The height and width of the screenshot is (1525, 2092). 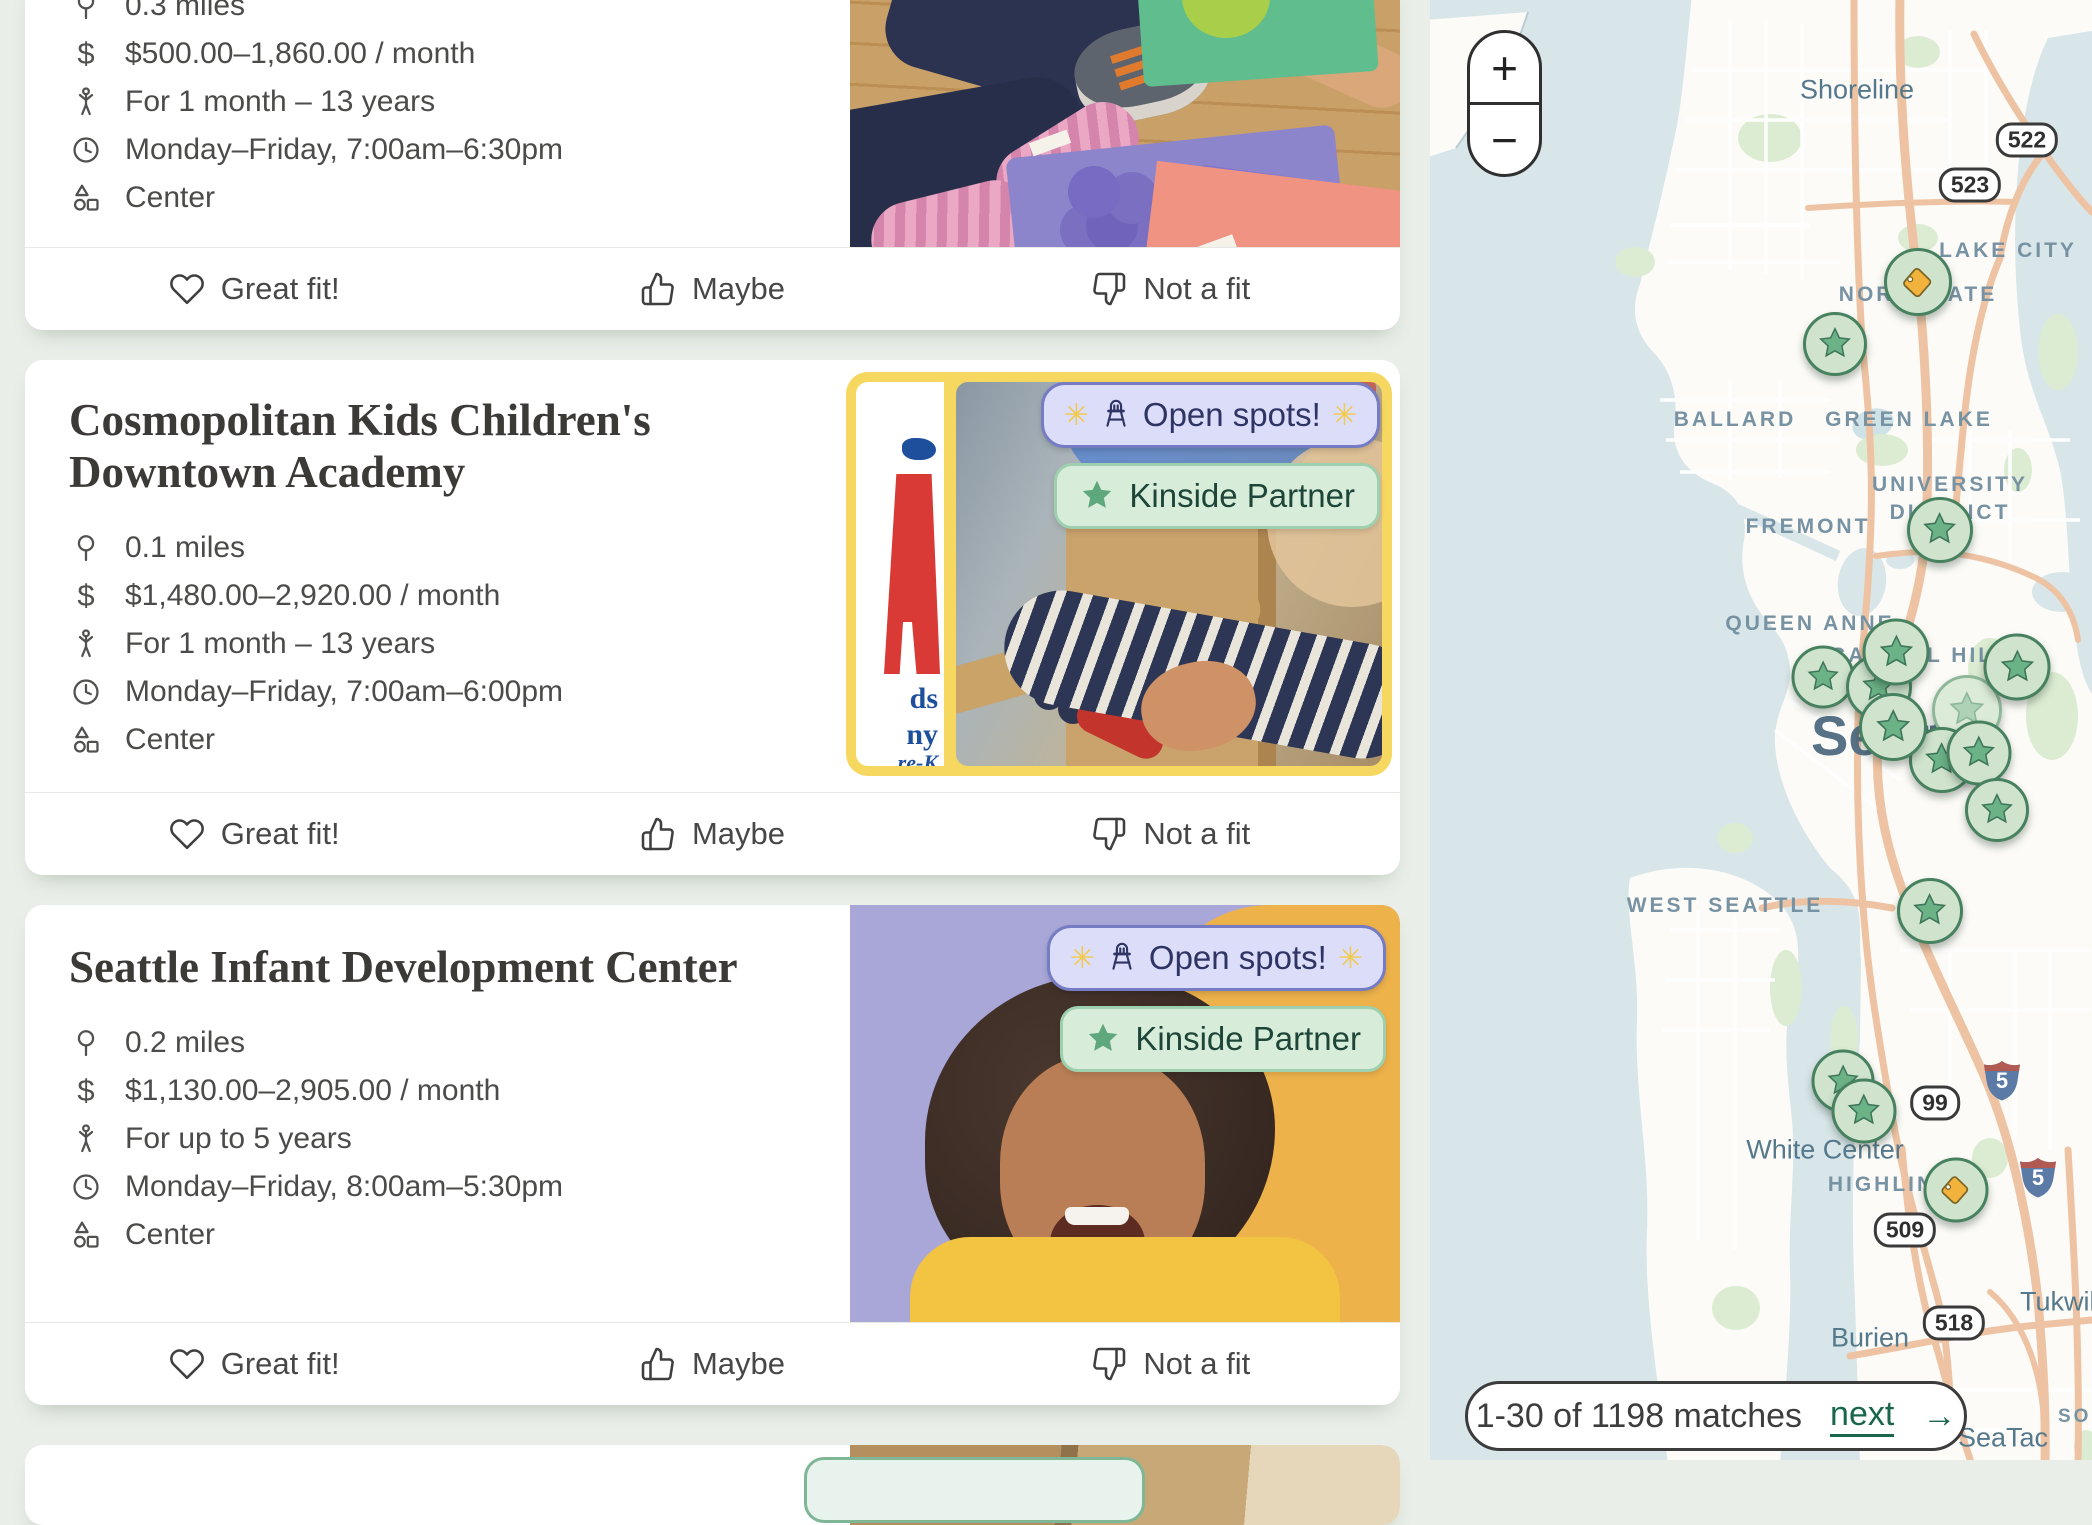 What do you see at coordinates (2075, 1416) in the screenshot?
I see `map-label-sou: SOU` at bounding box center [2075, 1416].